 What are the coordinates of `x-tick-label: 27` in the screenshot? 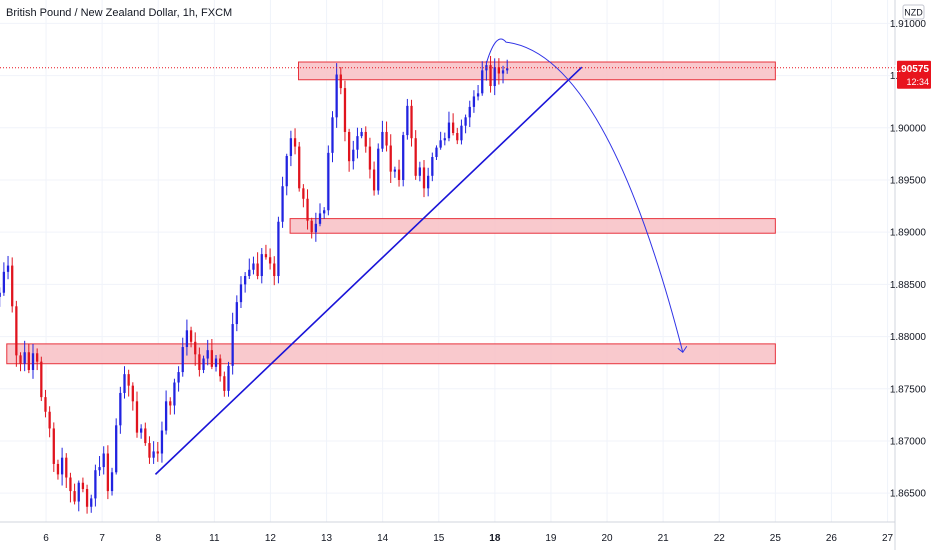 It's located at (888, 538).